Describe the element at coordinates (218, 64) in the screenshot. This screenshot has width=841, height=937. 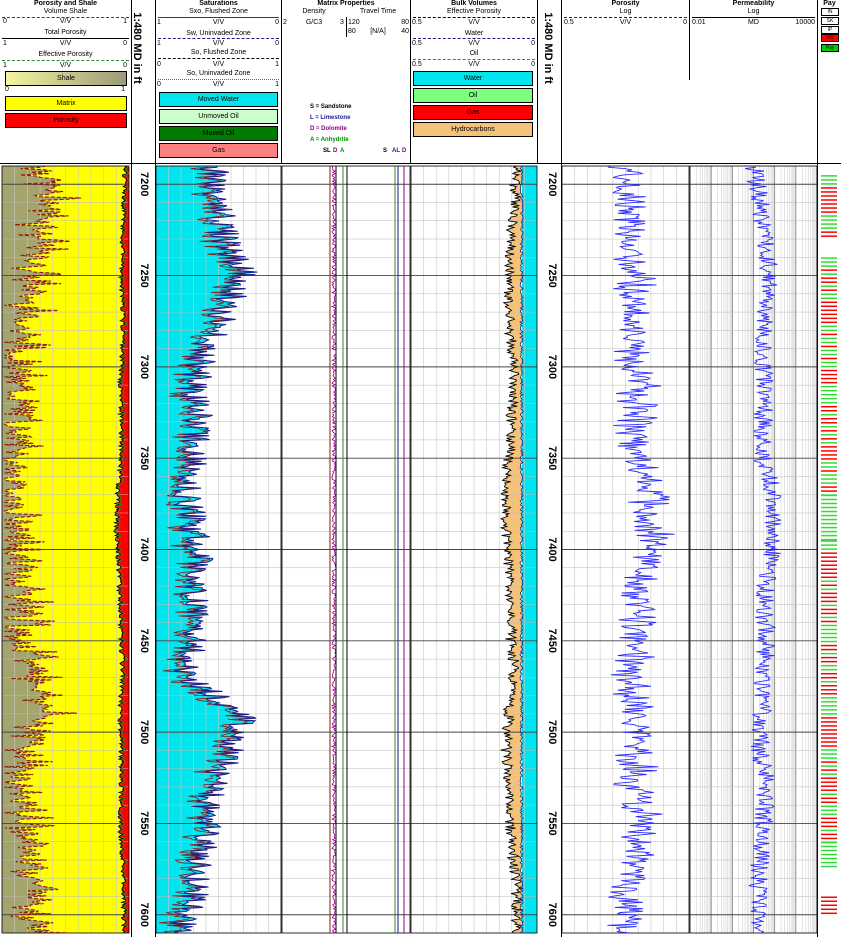
I see `track2-curve3-unit: V/V` at that location.